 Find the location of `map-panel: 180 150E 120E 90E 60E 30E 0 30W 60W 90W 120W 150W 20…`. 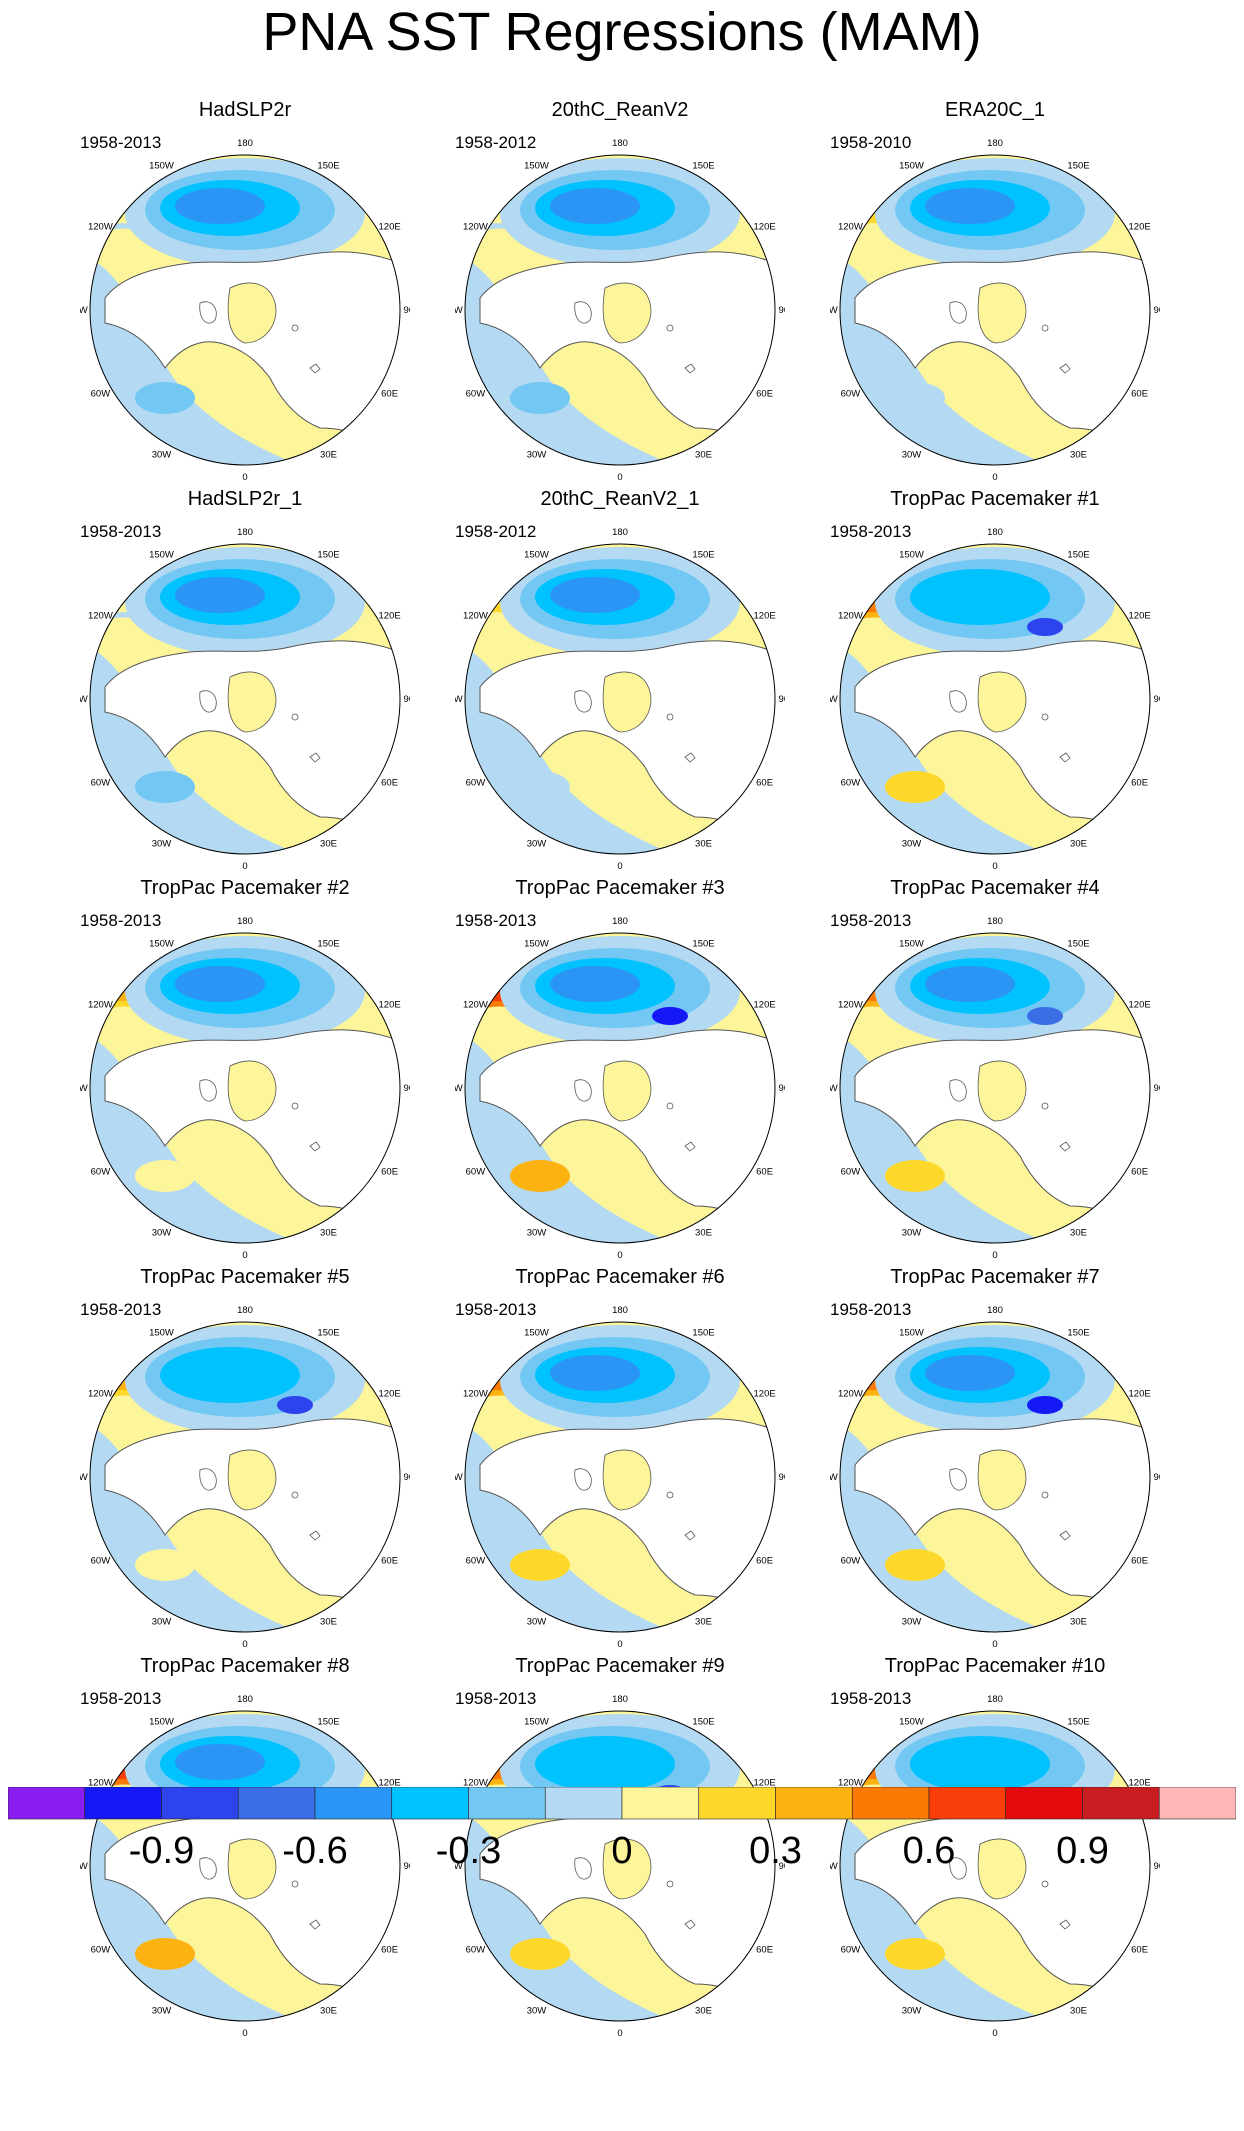

map-panel: 180 150E 120E 90E 60E 30E 0 30W 60W 90W 120W 150W 20… is located at coordinates (620, 682).